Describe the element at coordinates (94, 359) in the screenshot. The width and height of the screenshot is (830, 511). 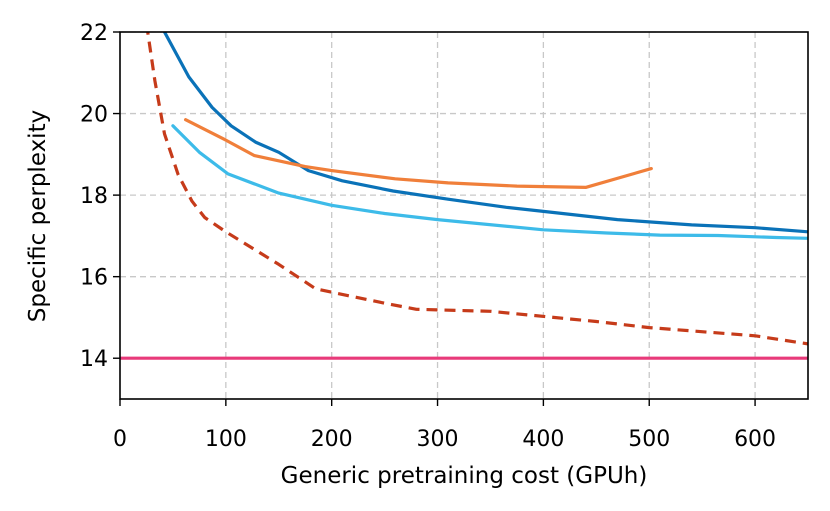
I see `y-tick-label: 14` at that location.